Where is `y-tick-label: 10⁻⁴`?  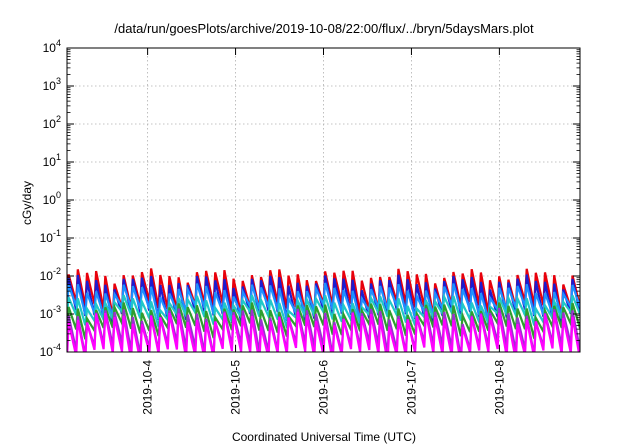
y-tick-label: 10⁻⁴ is located at coordinates (50, 350).